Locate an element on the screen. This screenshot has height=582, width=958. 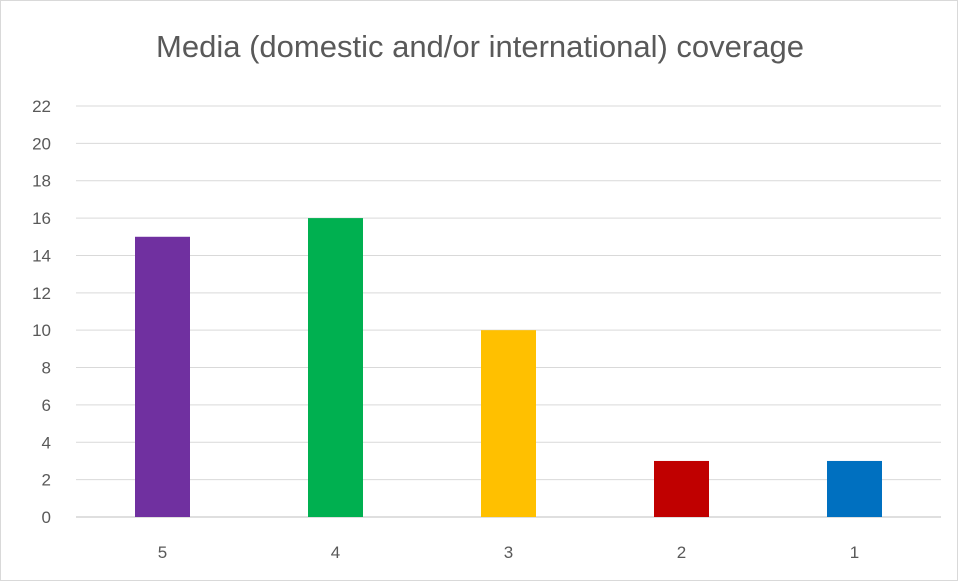
y-tick-label: 6 is located at coordinates (46, 405).